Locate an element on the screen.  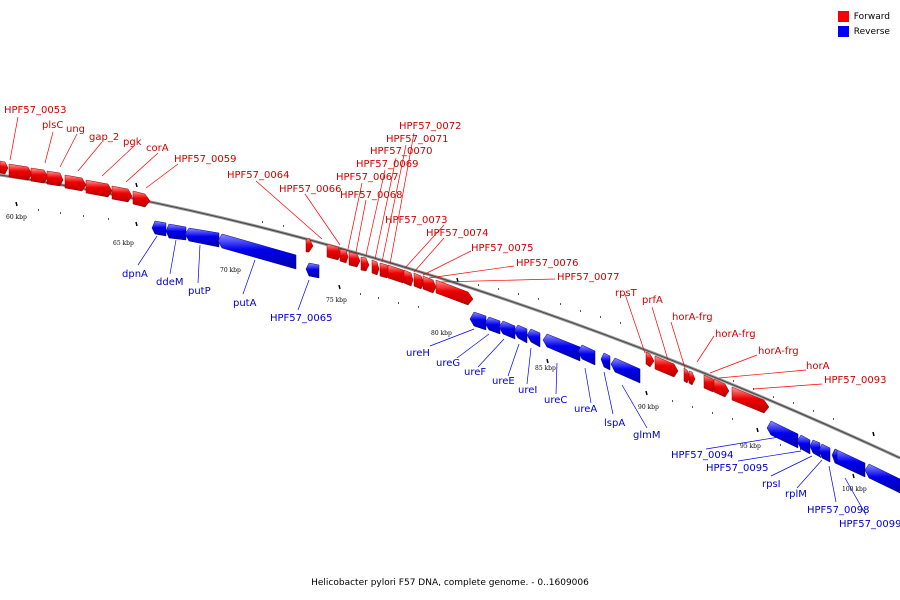
gene-label: HPF57_0077 is located at coordinates (588, 277).